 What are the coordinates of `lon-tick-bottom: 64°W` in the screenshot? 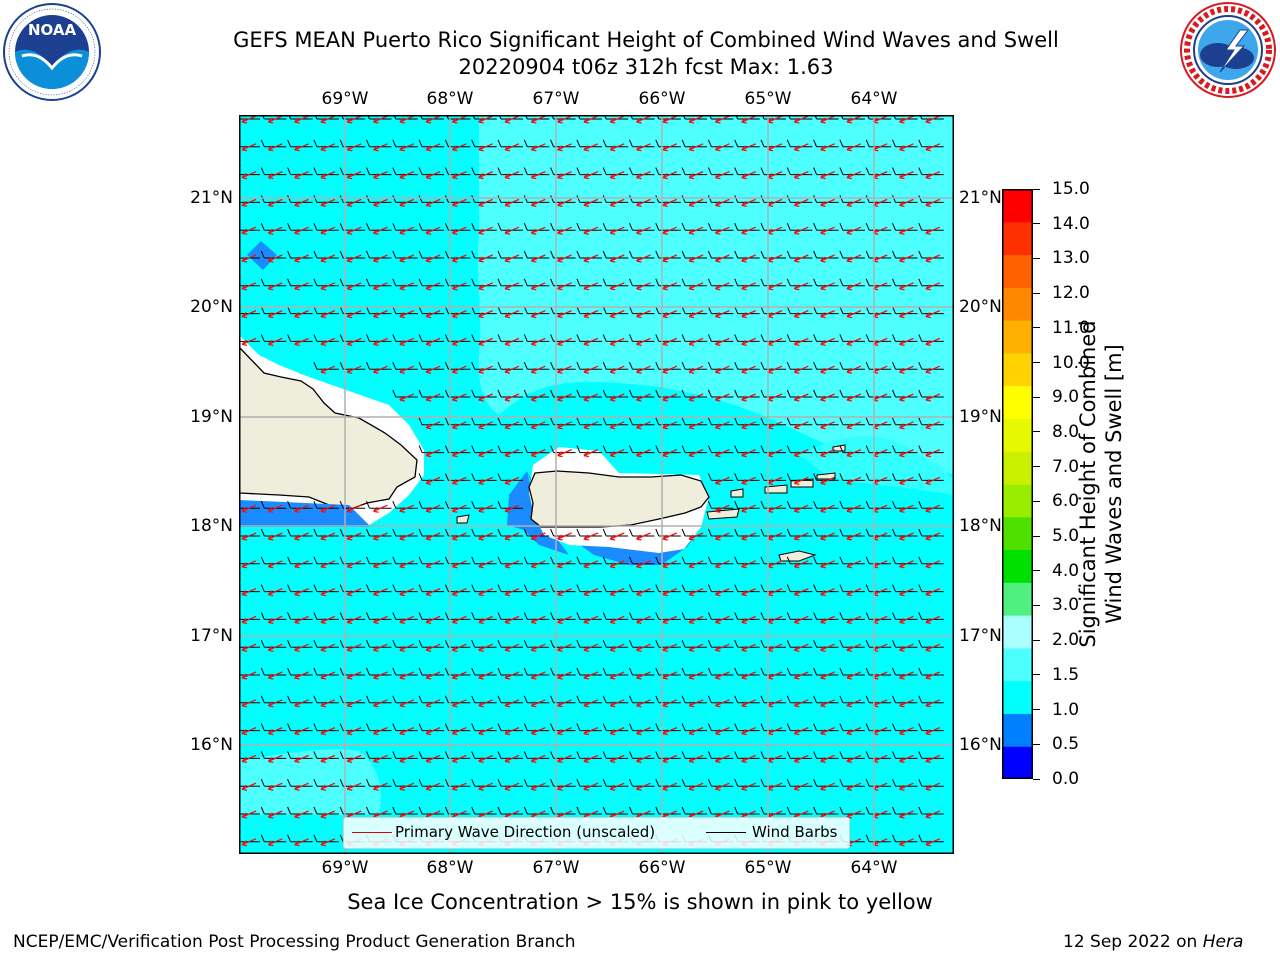 It's located at (874, 868).